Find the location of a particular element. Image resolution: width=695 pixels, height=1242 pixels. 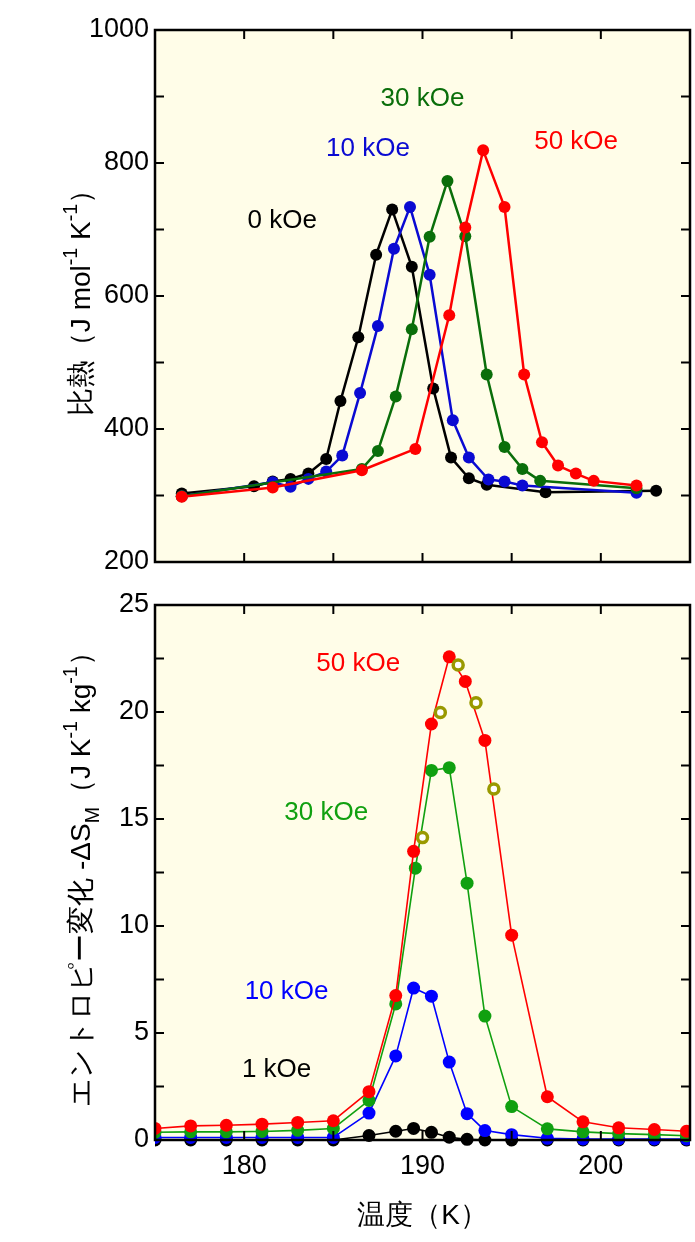

y-tick-label: 20 is located at coordinates (133, 710).